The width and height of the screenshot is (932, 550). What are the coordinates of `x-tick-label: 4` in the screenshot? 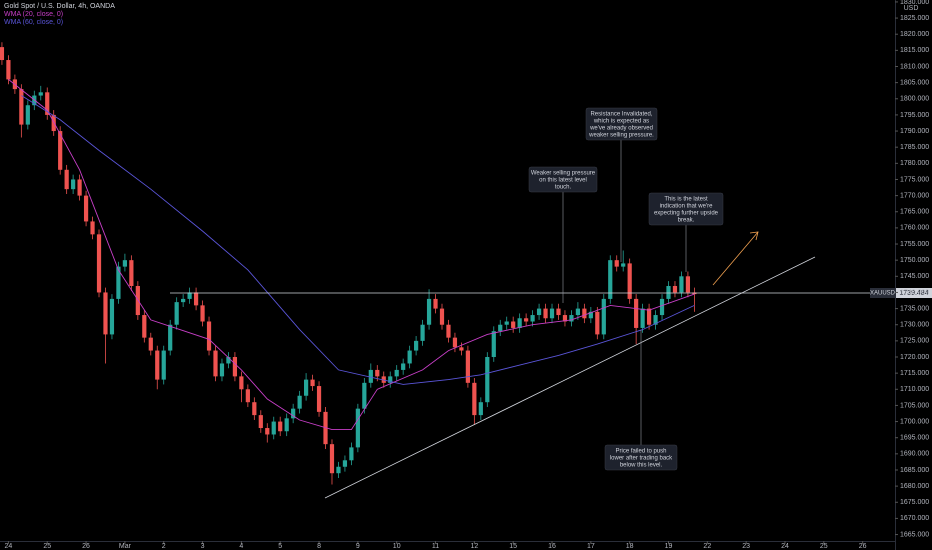 It's located at (241, 546).